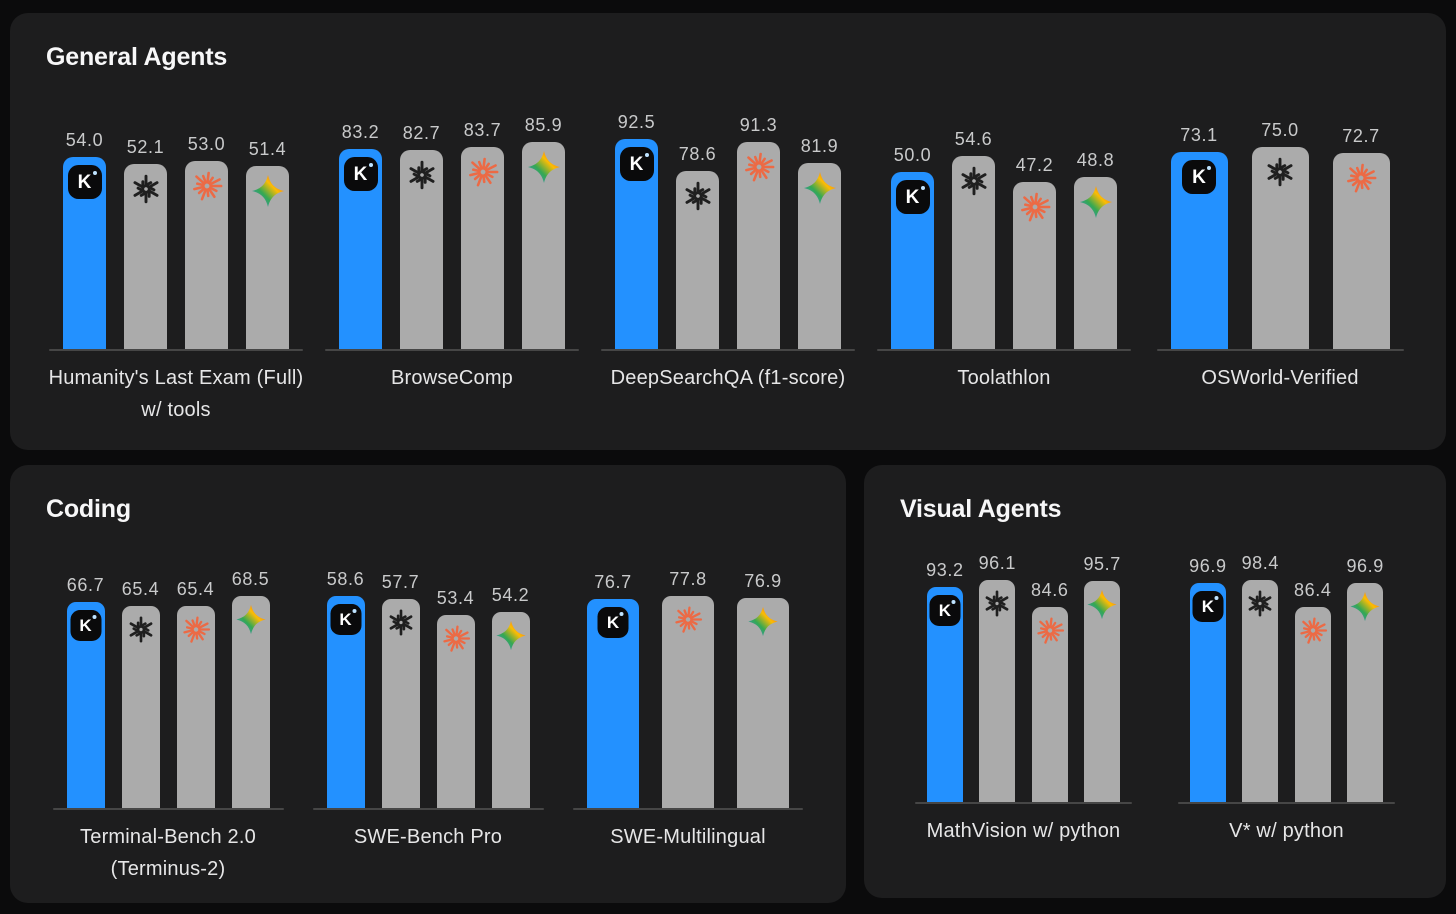 The image size is (1456, 914). I want to click on bar-column: 72.7, so click(1361, 237).